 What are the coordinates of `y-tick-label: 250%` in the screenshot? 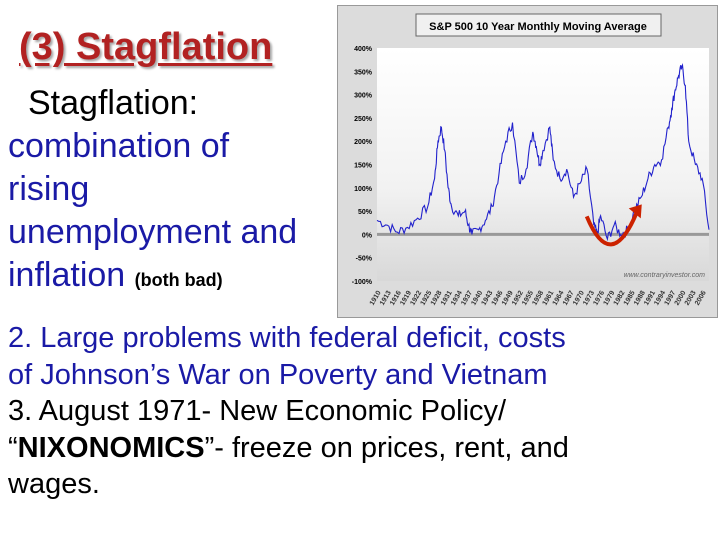 It's located at (363, 119).